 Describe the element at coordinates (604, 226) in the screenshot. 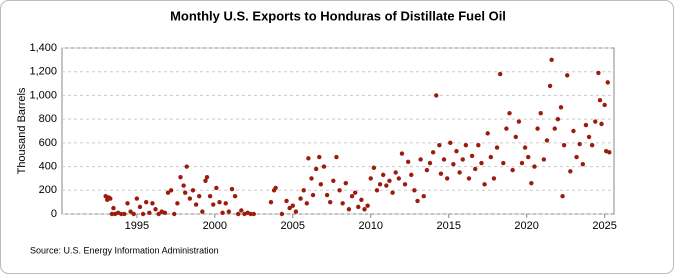

I see `x-tick-label: 2025` at that location.